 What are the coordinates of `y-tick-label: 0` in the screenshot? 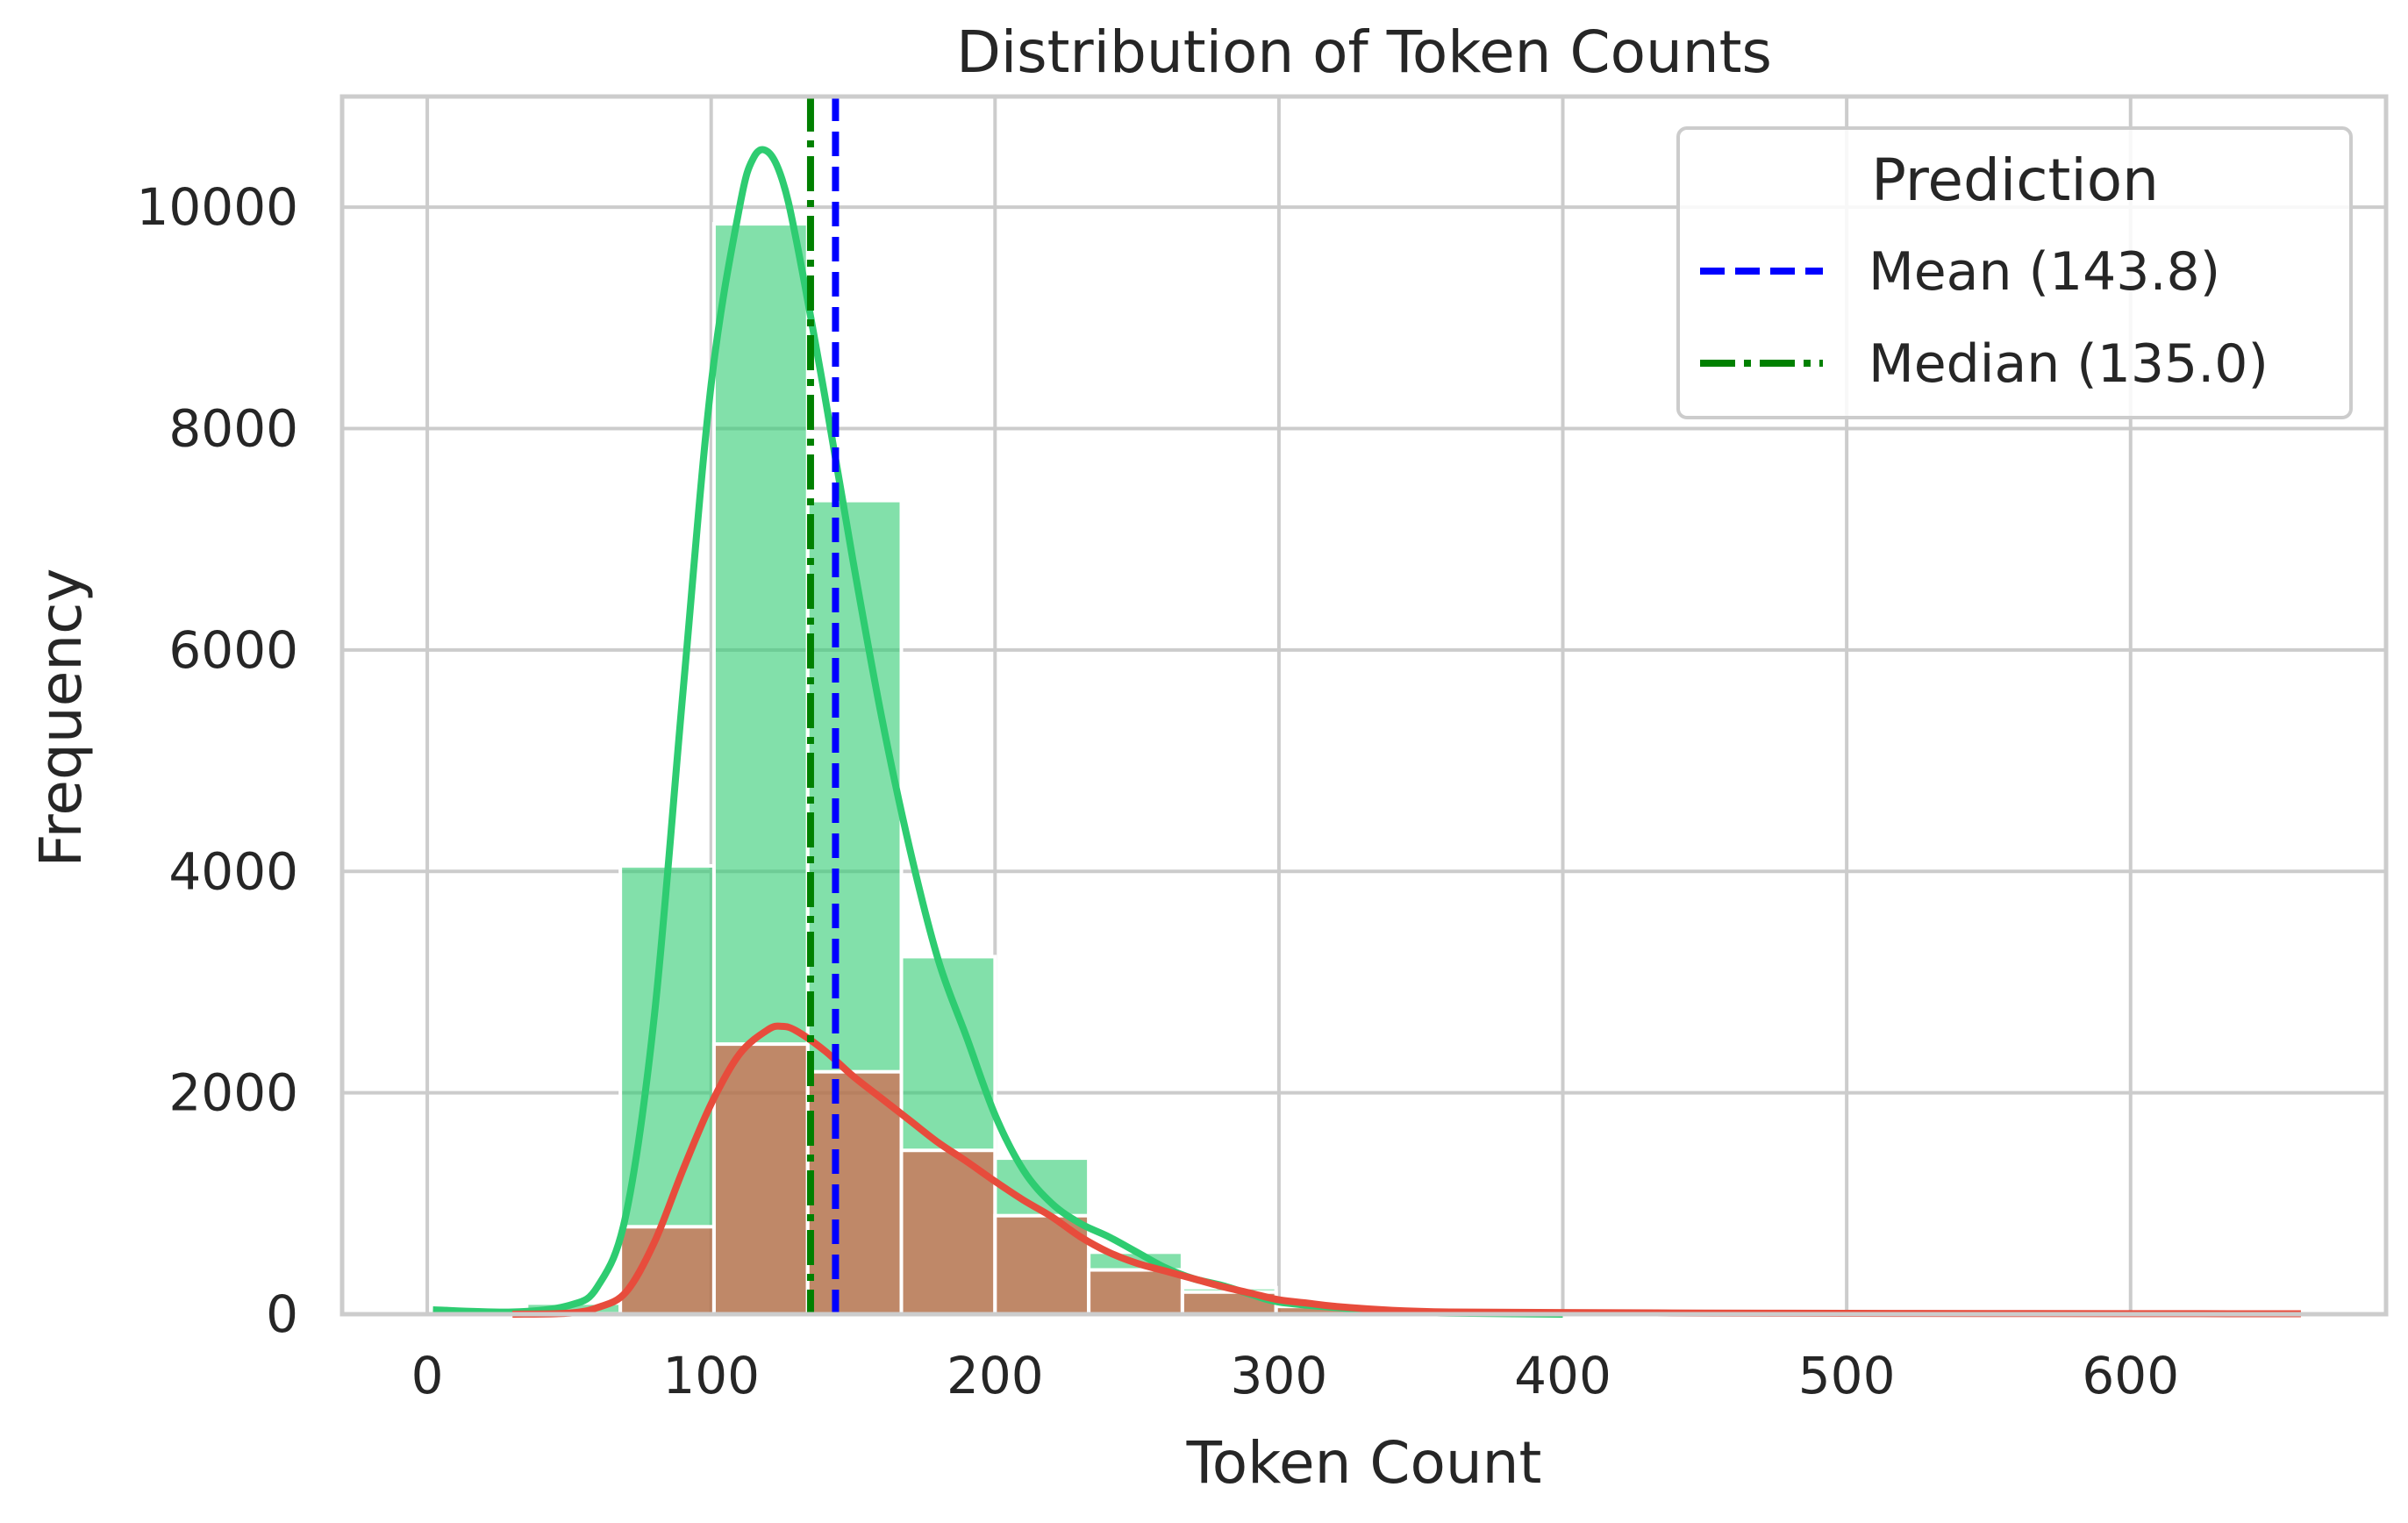 It's located at (282, 1314).